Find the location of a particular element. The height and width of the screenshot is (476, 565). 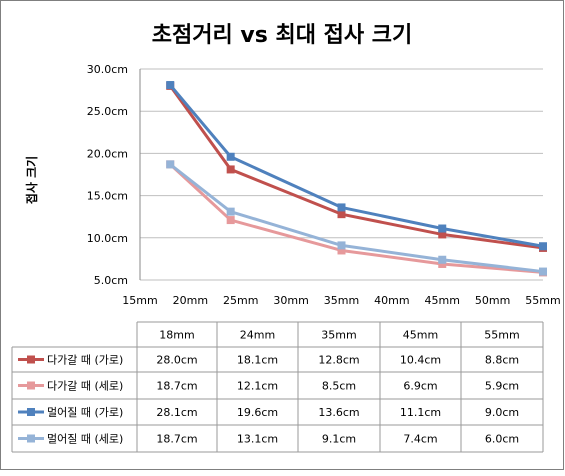

table-cell: 13.6cm is located at coordinates (338, 412).